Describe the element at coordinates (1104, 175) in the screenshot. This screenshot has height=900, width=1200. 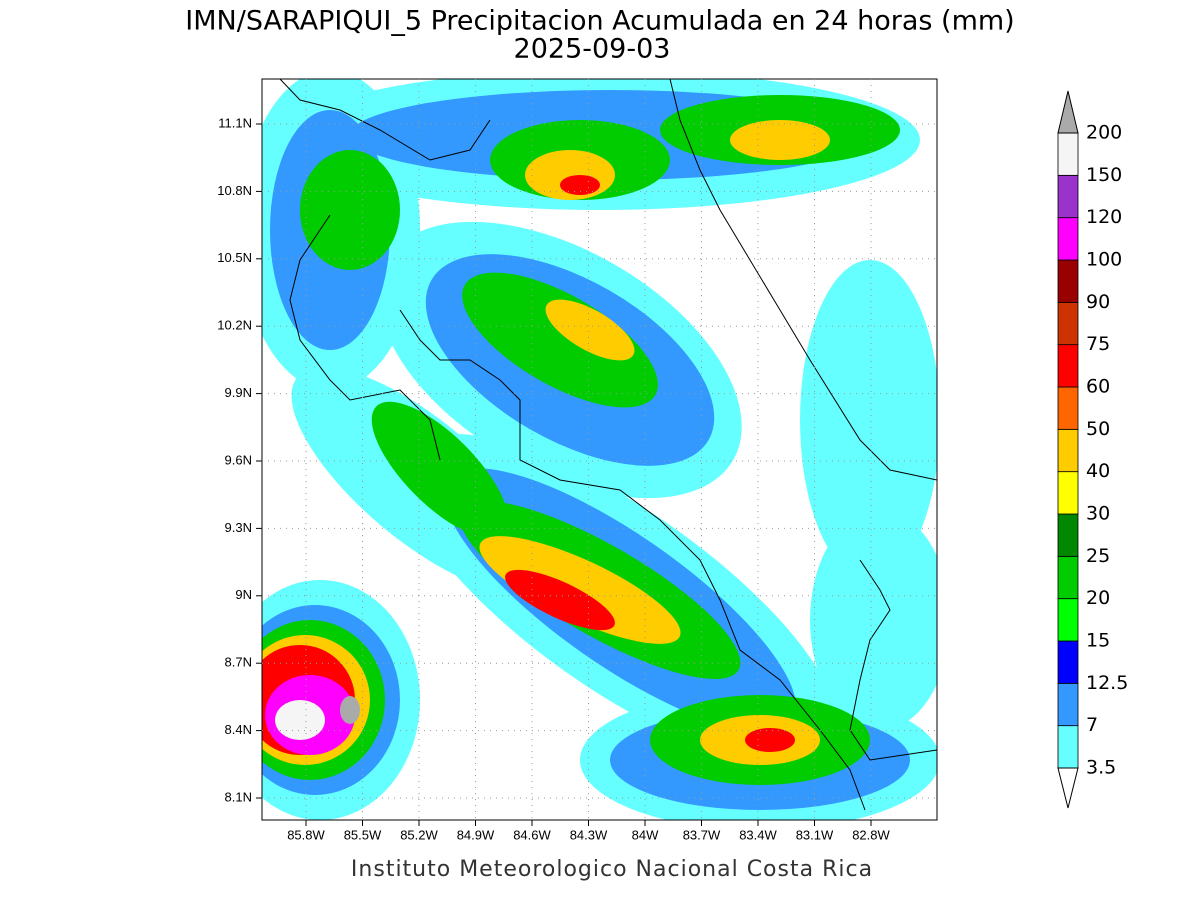
I see `colorbar-label: 150` at that location.